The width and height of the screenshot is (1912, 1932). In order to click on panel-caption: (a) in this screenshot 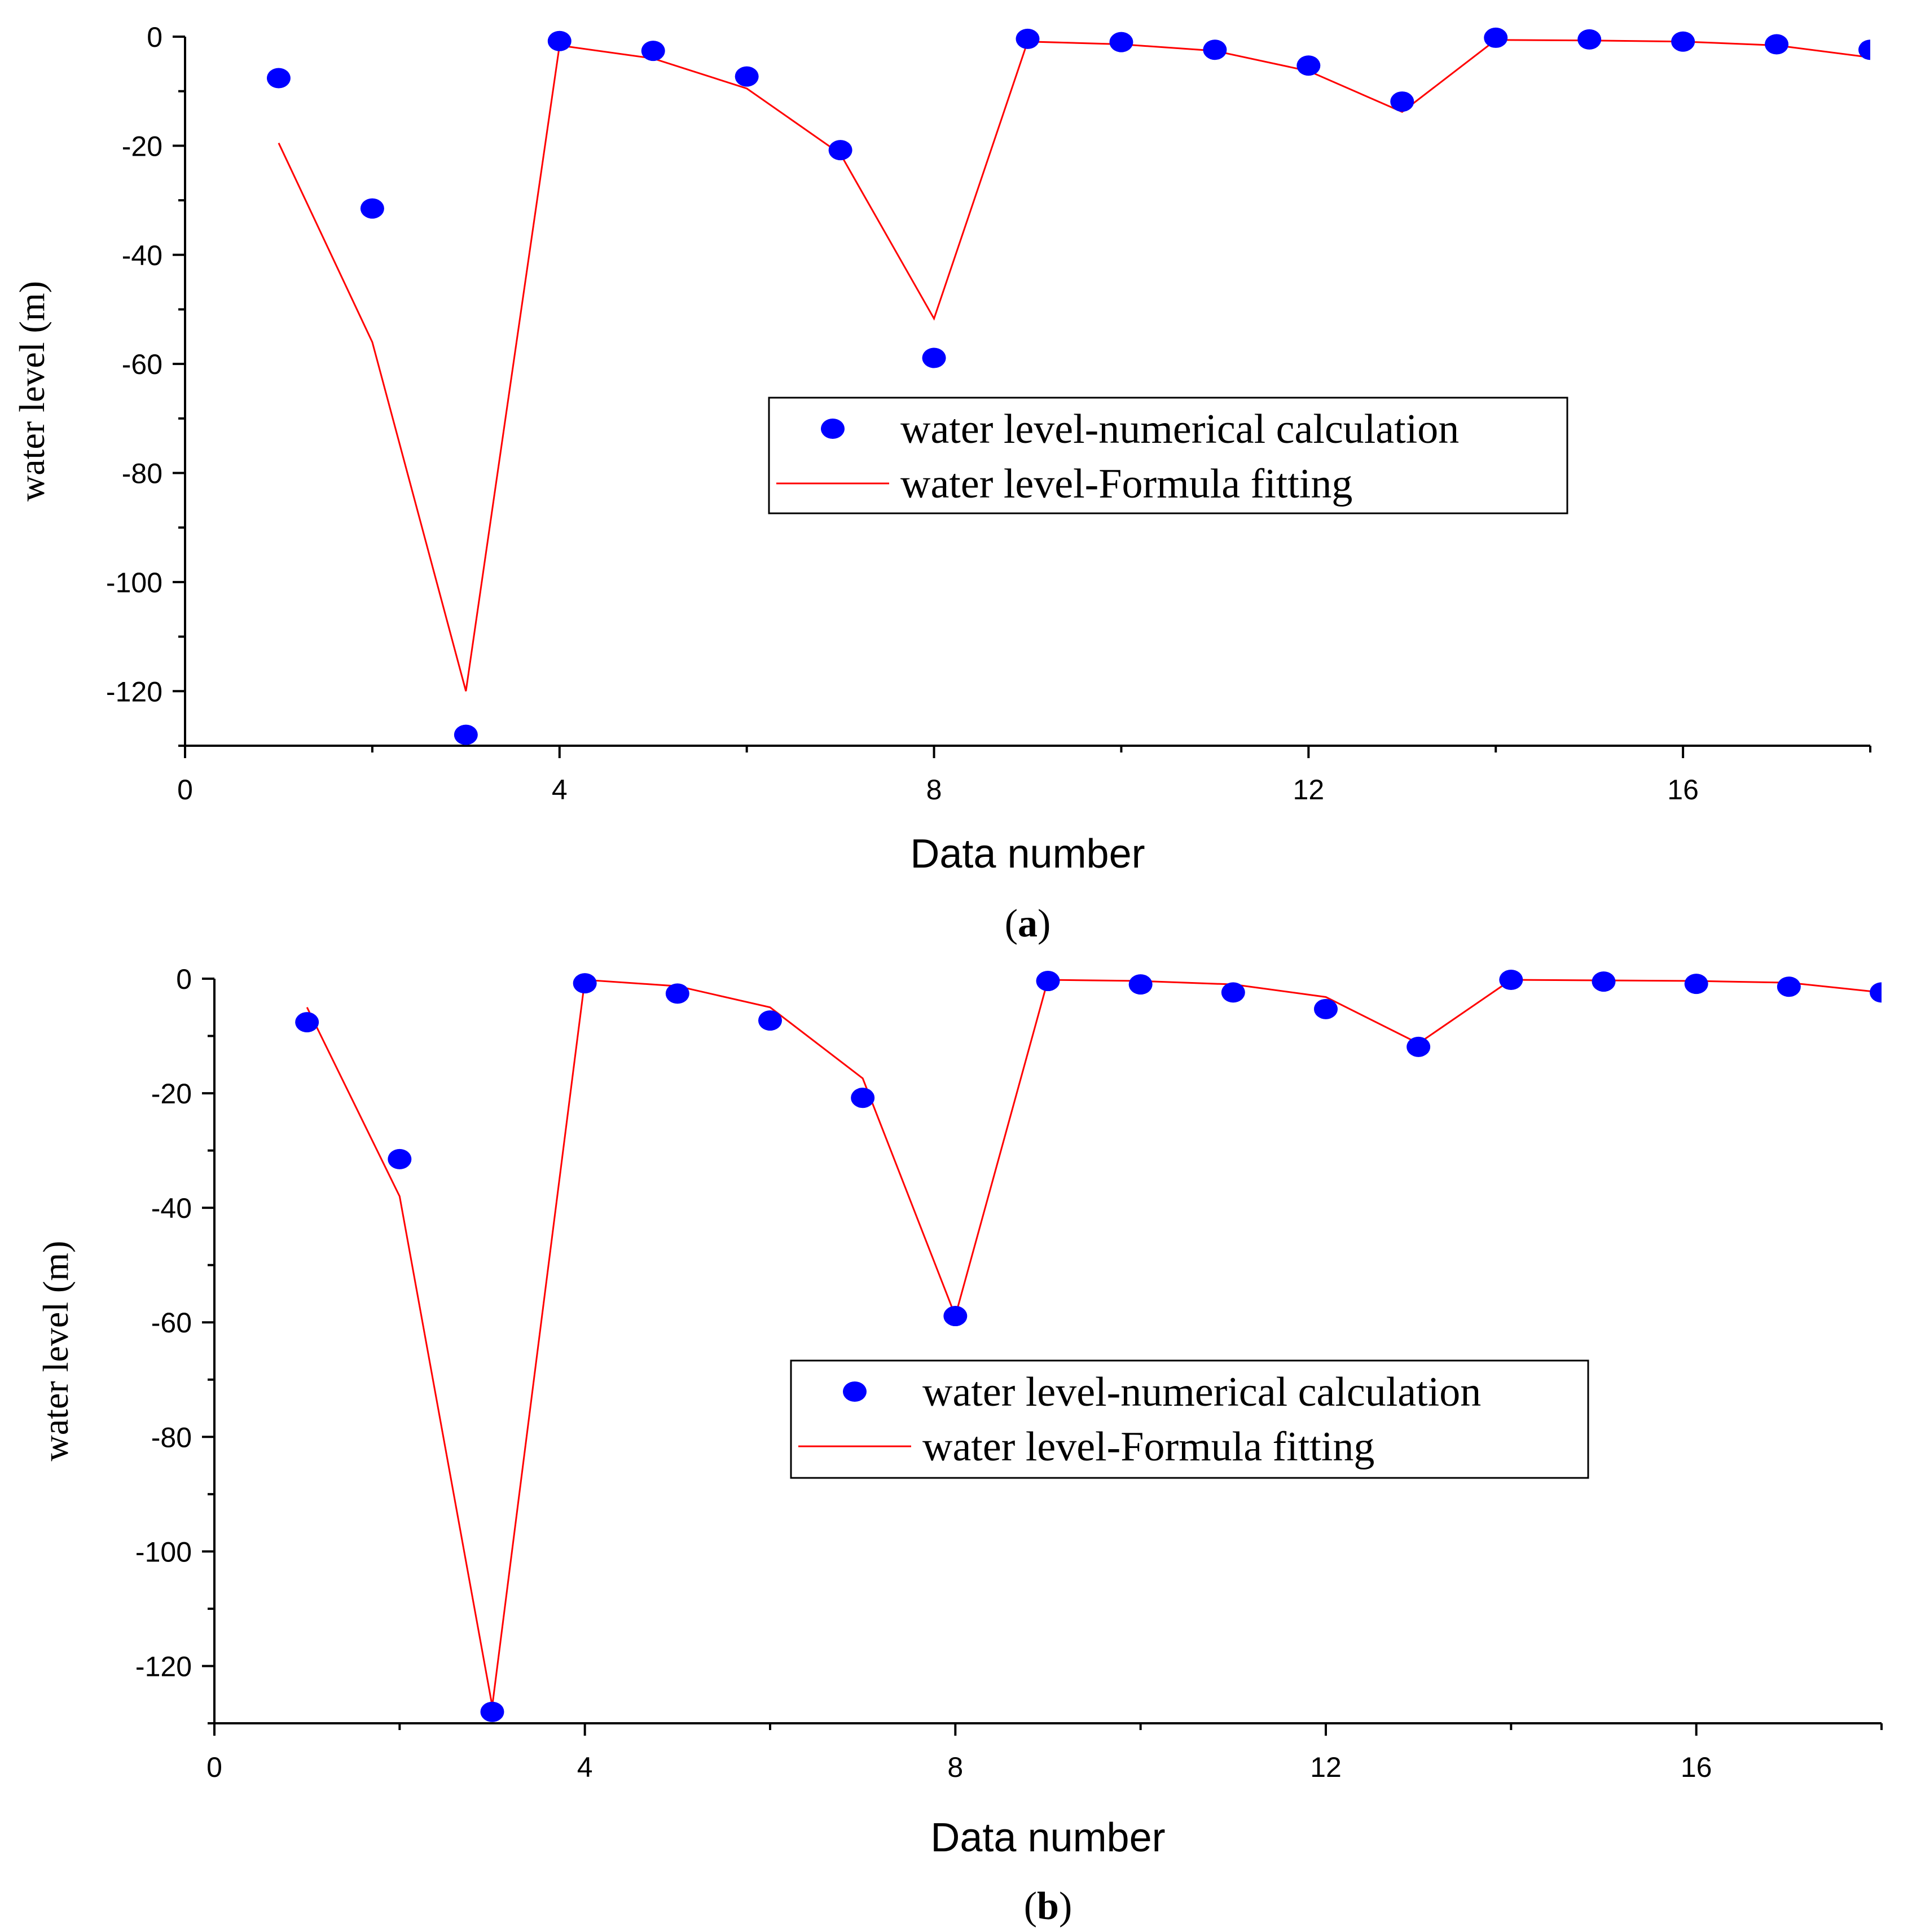, I will do `click(1028, 923)`.